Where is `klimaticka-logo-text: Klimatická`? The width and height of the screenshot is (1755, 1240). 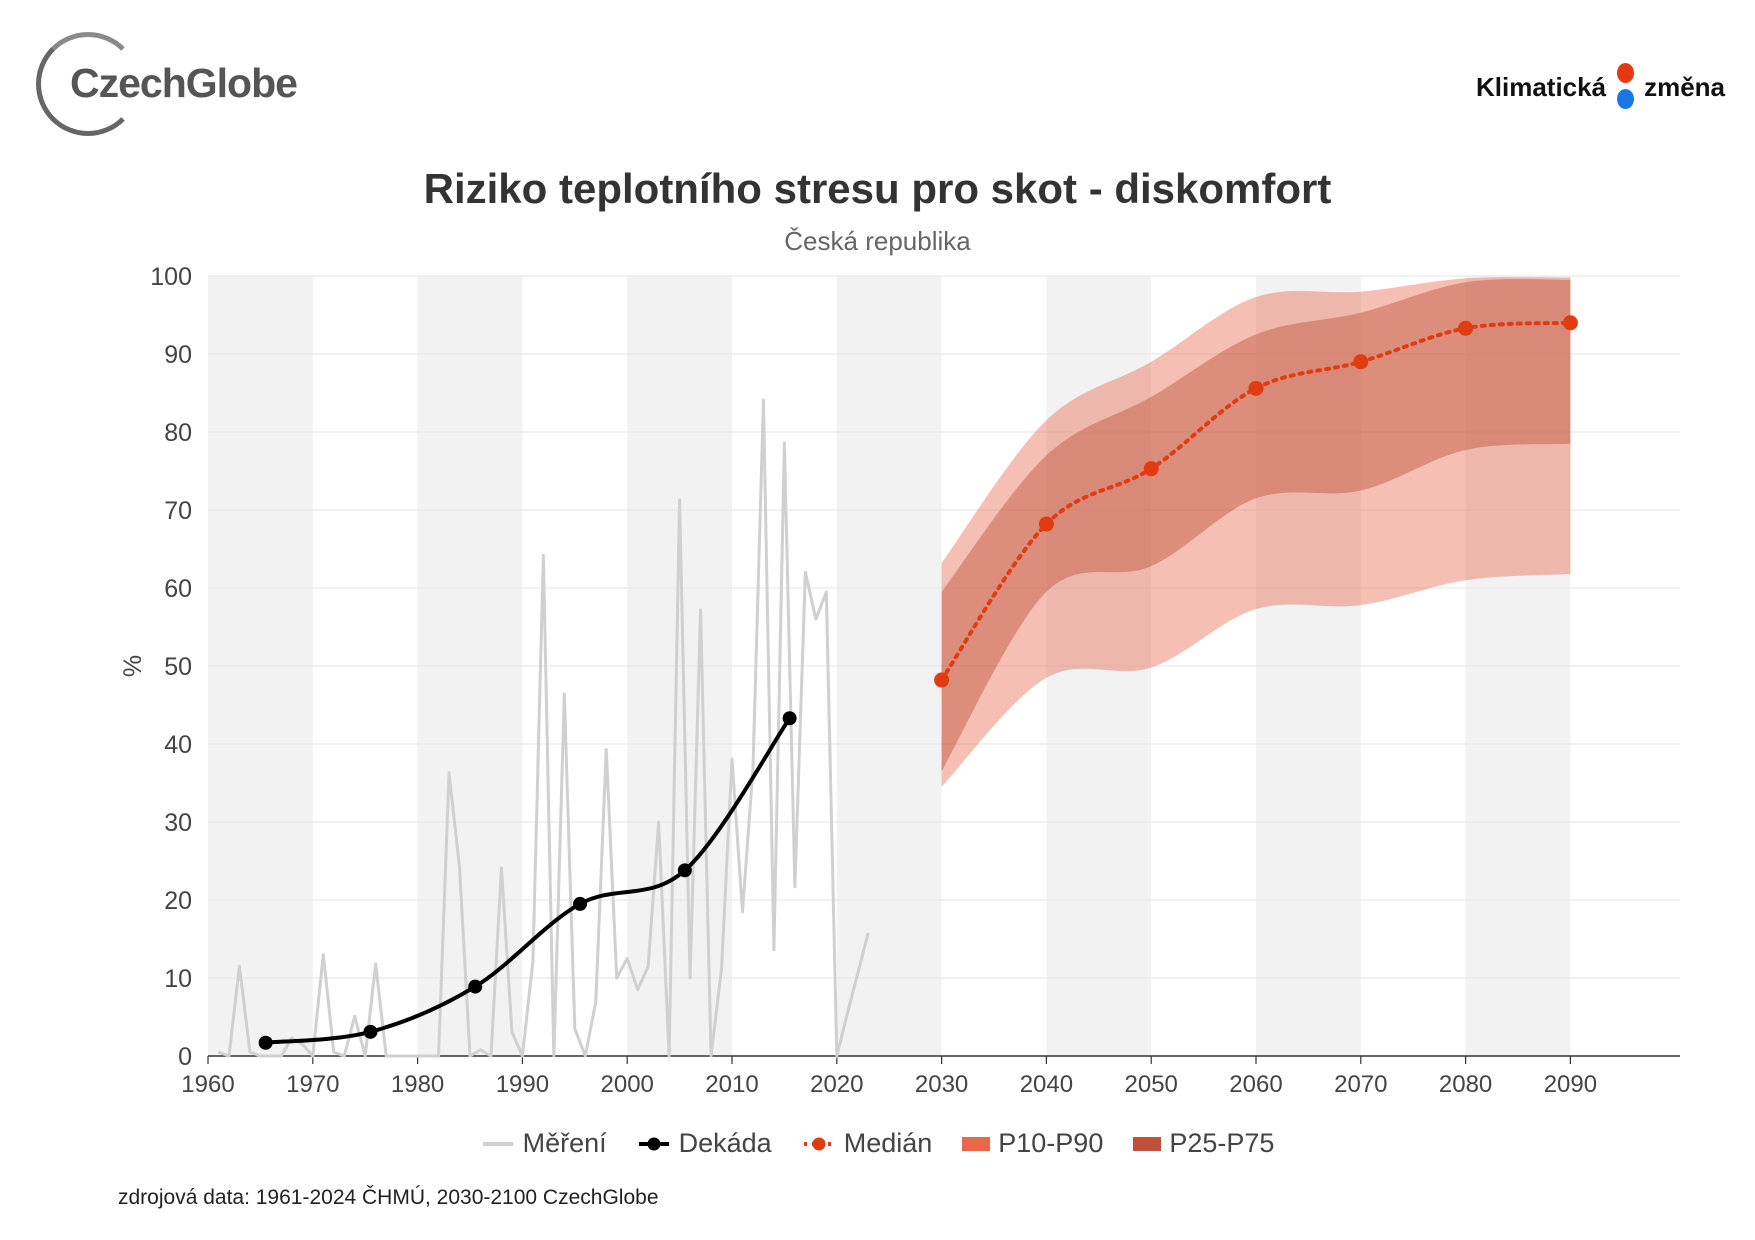
klimaticka-logo-text: Klimatická is located at coordinates (1541, 86).